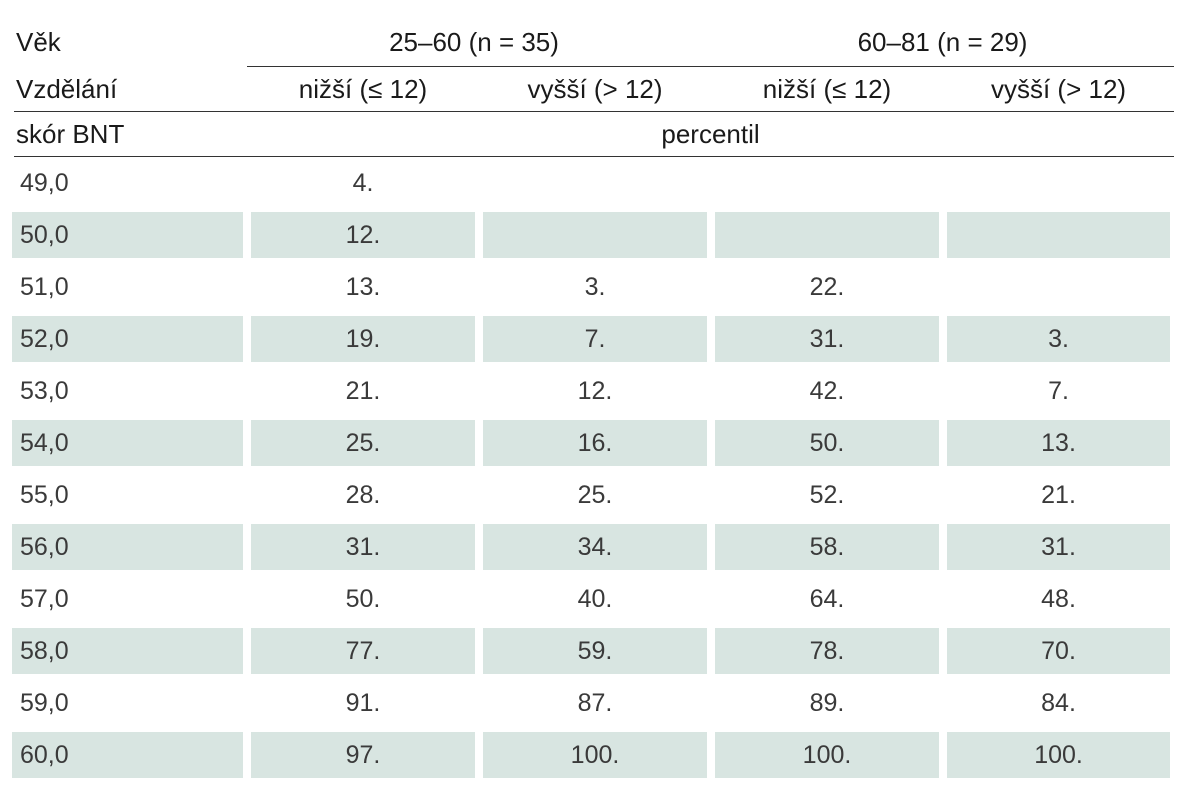  I want to click on score-cell: 60,0, so click(129, 755).